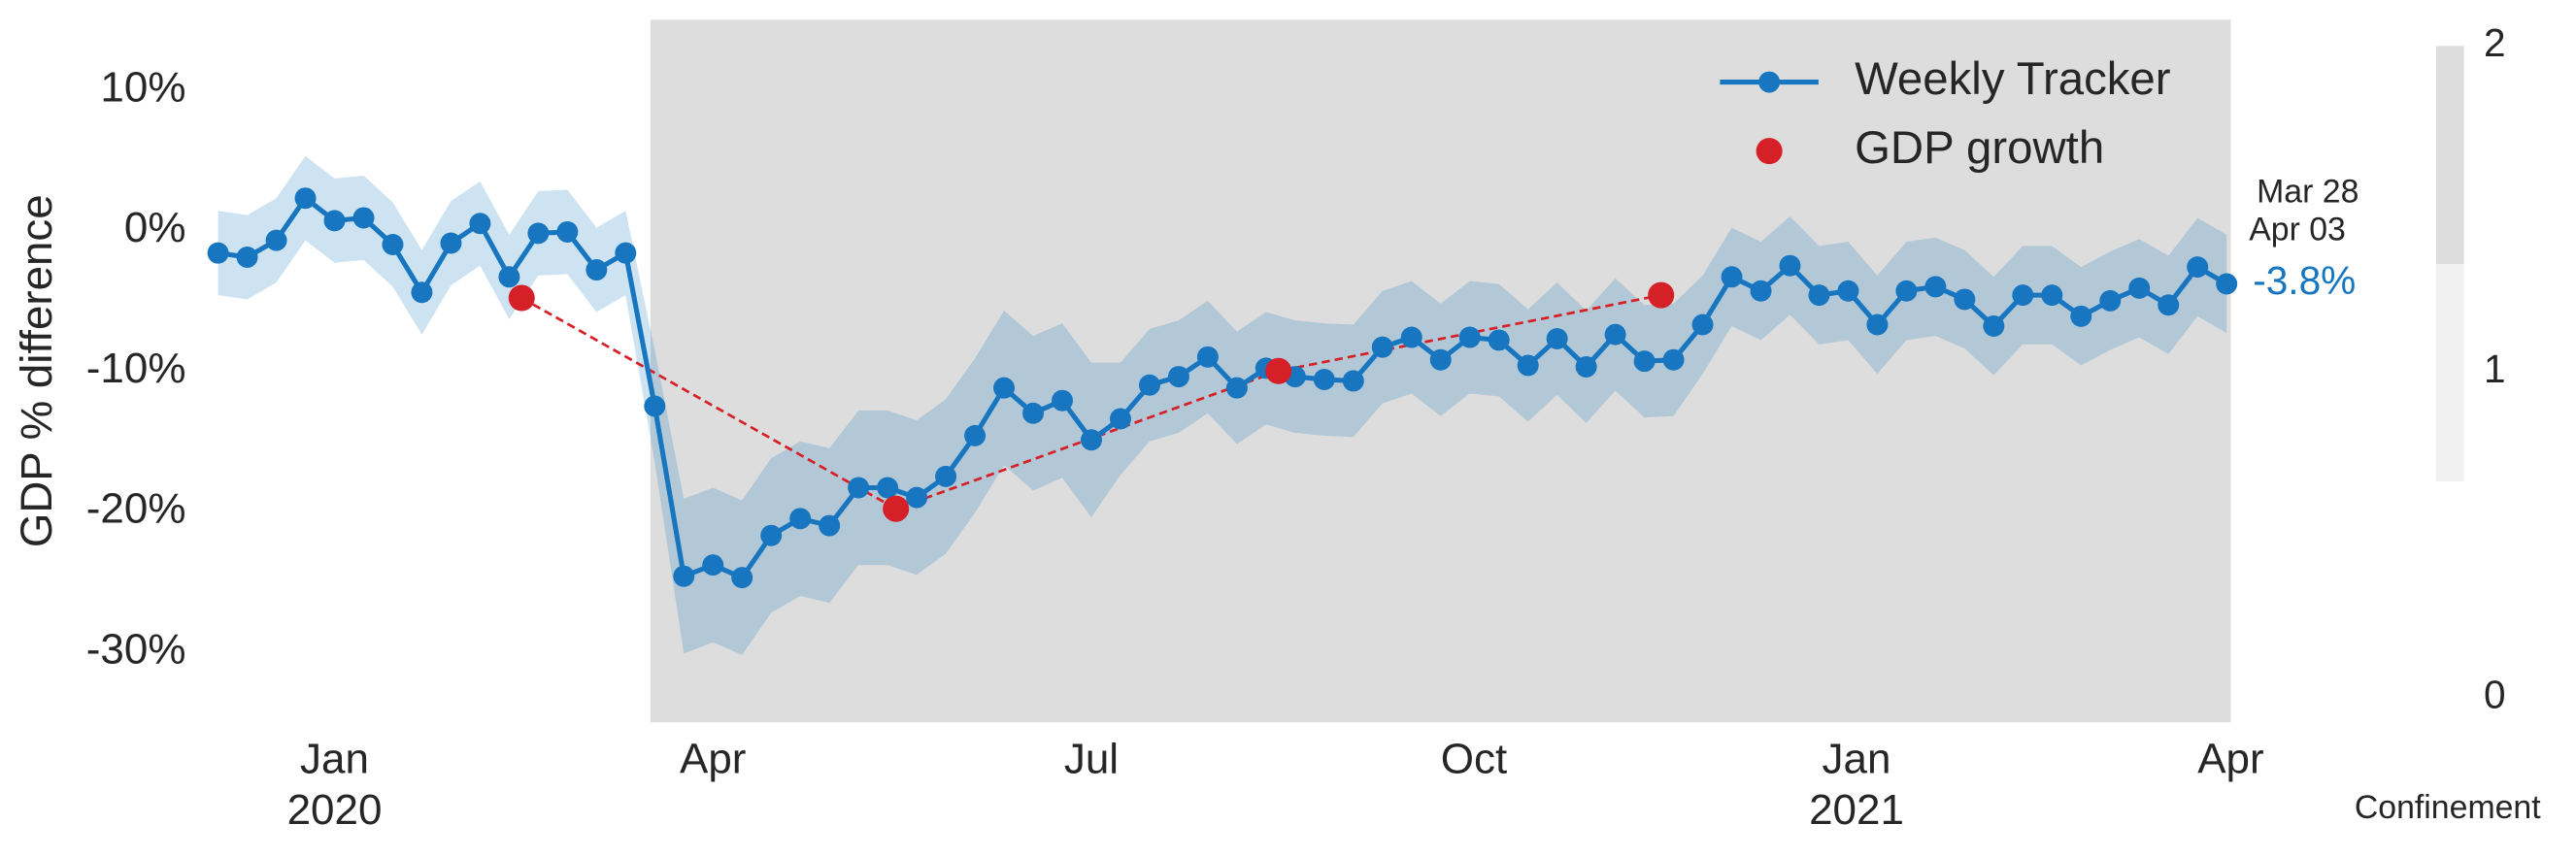 This screenshot has width=2576, height=857. What do you see at coordinates (2495, 42) in the screenshot?
I see `colorbar-tick-label: 2` at bounding box center [2495, 42].